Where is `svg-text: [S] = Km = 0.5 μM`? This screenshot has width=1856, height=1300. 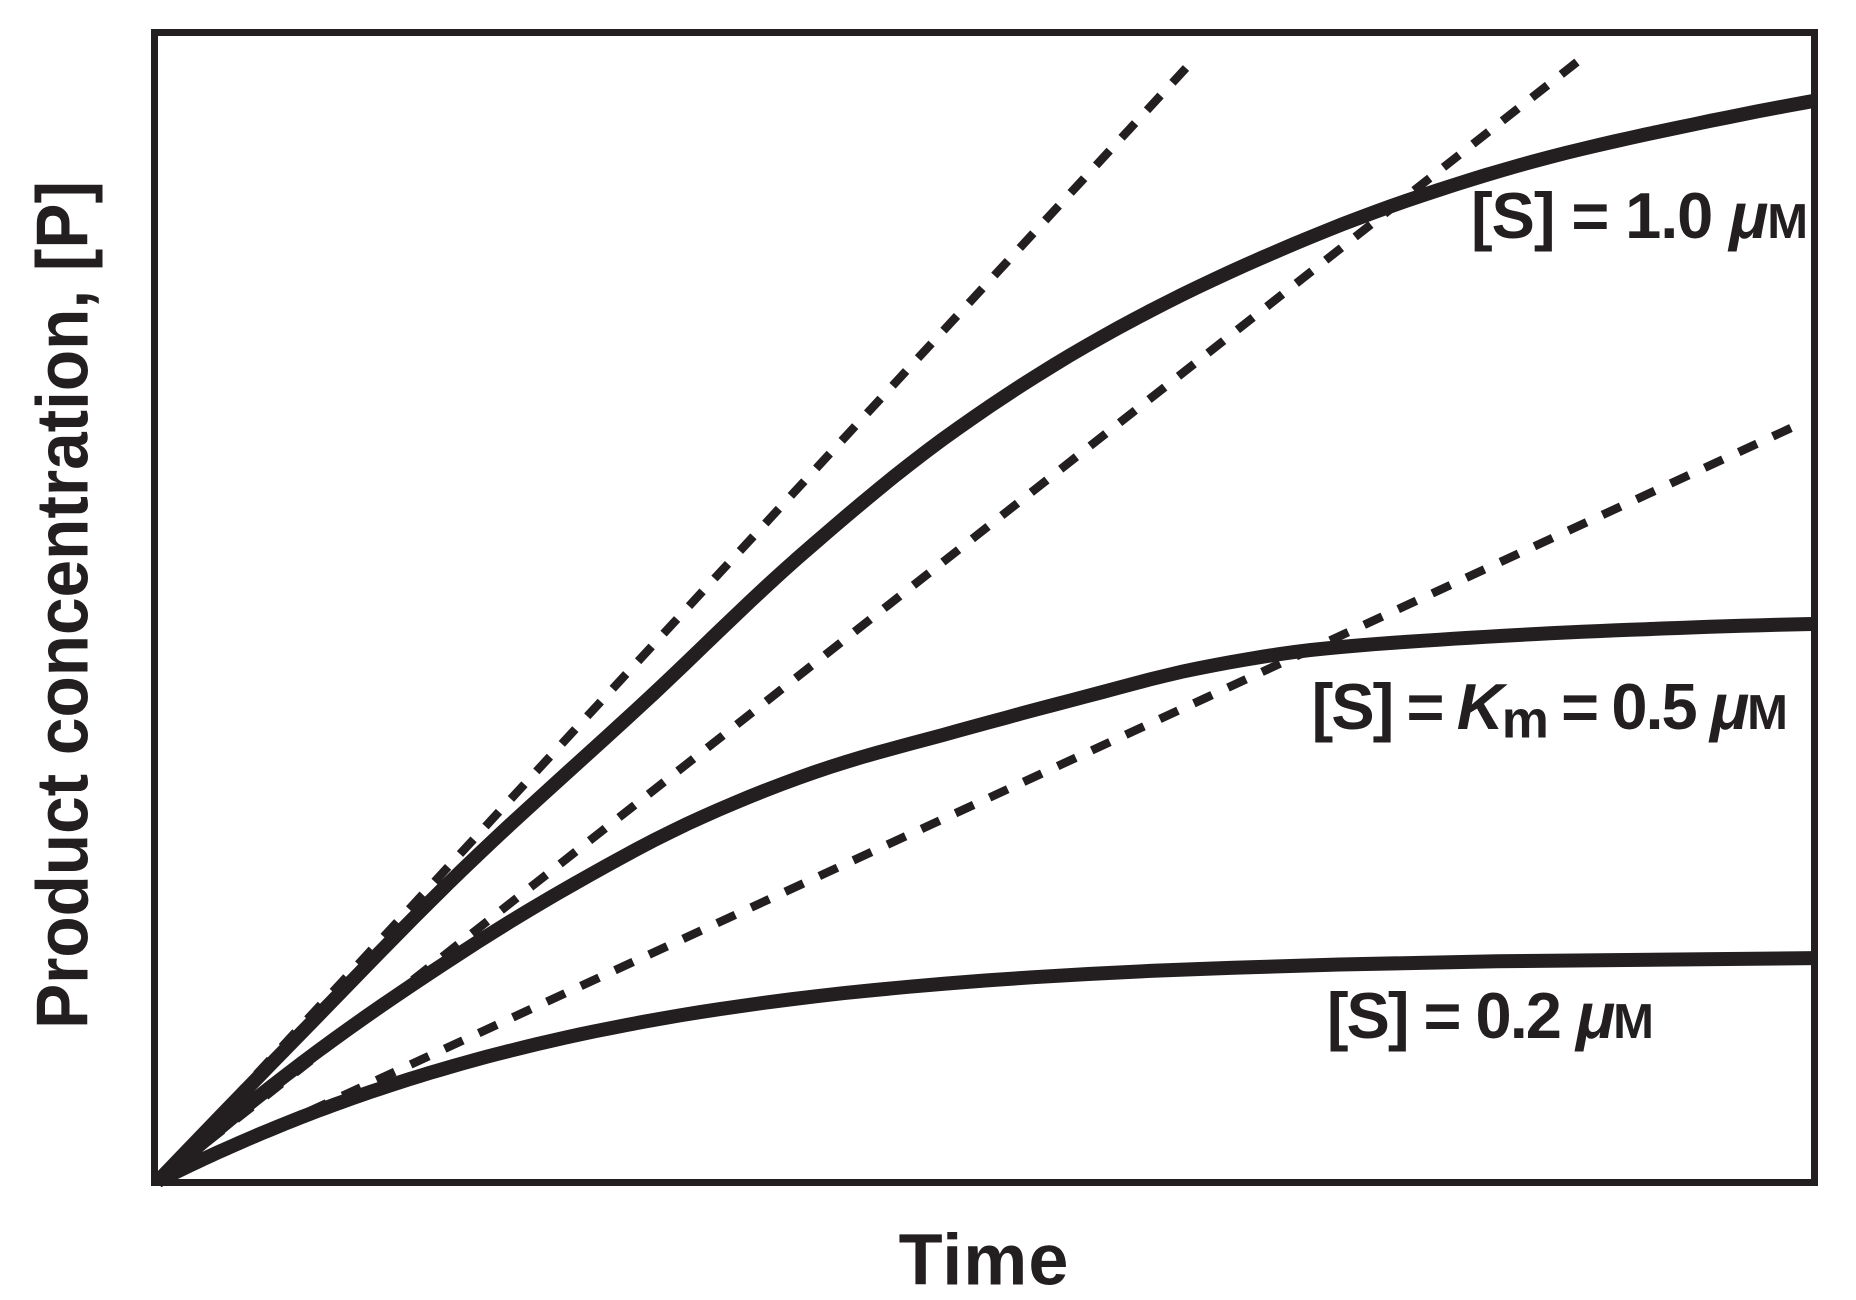 svg-text: [S] = Km = 0.5 μM is located at coordinates (1549, 710).